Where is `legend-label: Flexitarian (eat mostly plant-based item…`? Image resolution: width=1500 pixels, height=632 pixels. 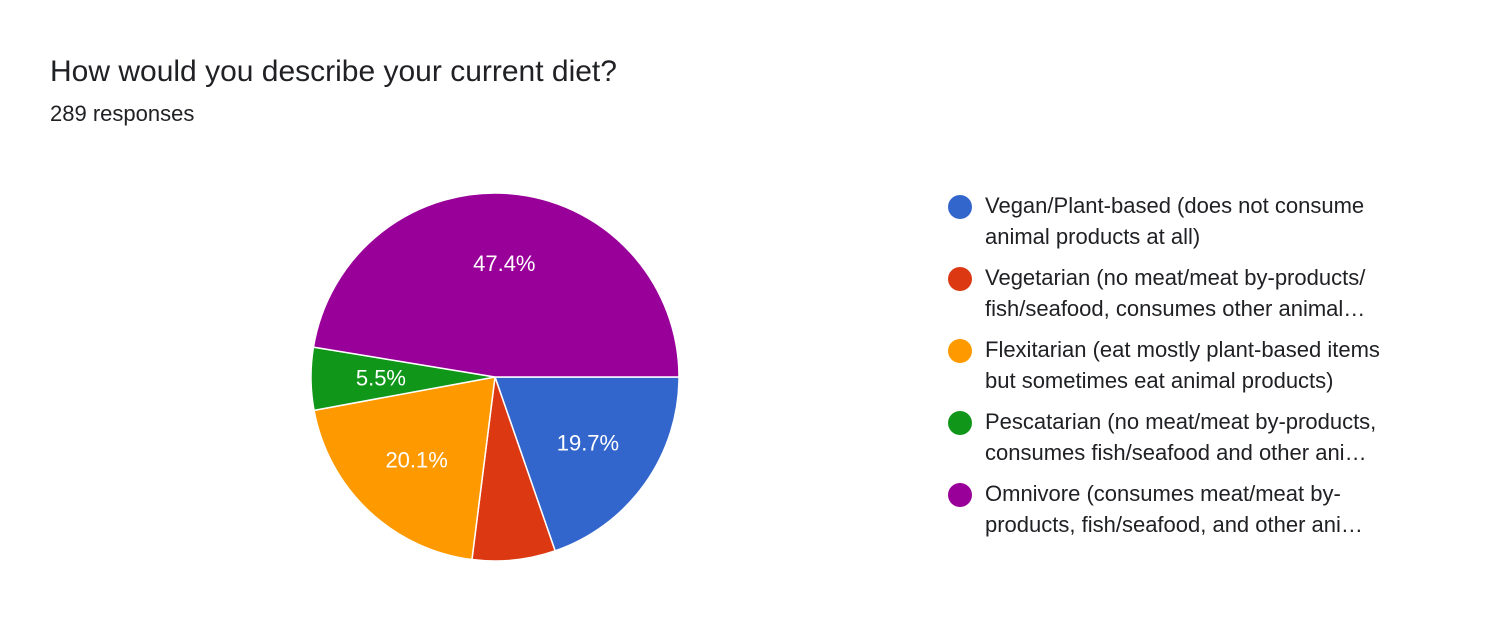 legend-label: Flexitarian (eat mostly plant-based item… is located at coordinates (1182, 349).